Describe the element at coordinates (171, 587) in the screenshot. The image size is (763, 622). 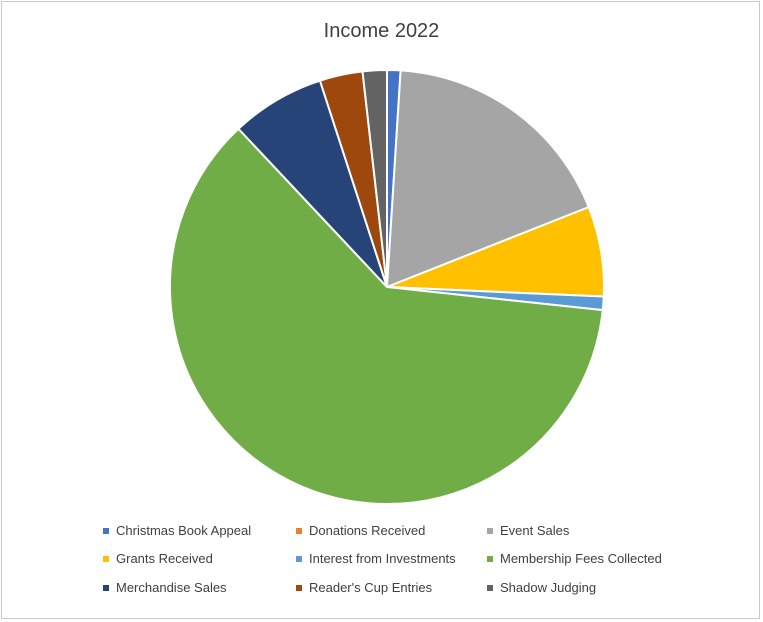
I see `legend-label: Merchandise Sales` at that location.